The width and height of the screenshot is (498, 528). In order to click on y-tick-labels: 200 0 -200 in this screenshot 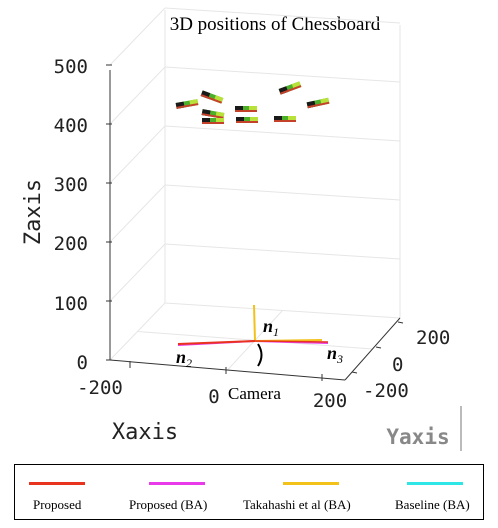, I will do `click(406, 364)`.